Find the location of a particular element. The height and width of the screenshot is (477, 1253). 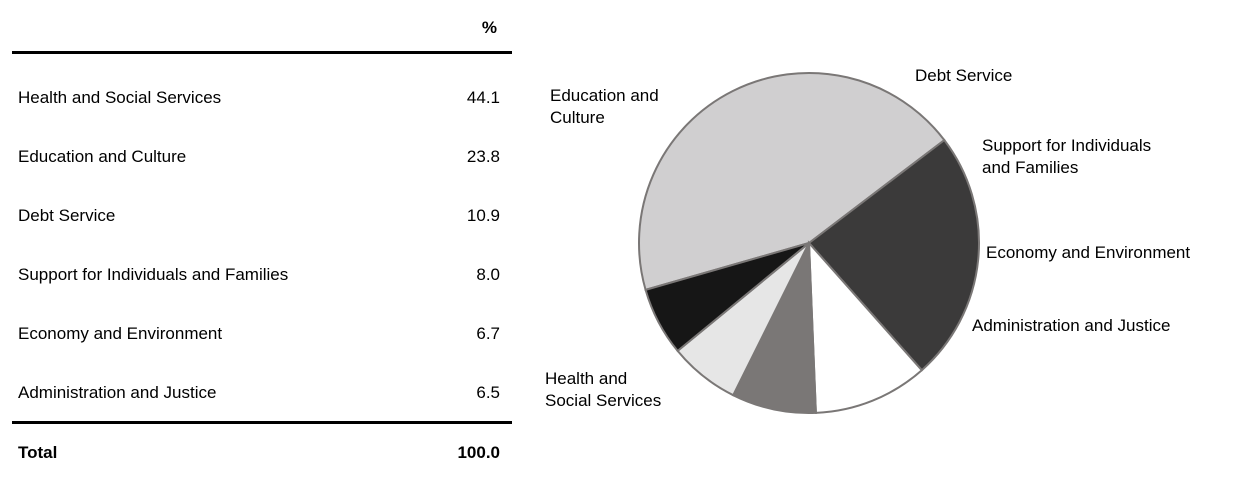

total-label: Total is located at coordinates (38, 452).